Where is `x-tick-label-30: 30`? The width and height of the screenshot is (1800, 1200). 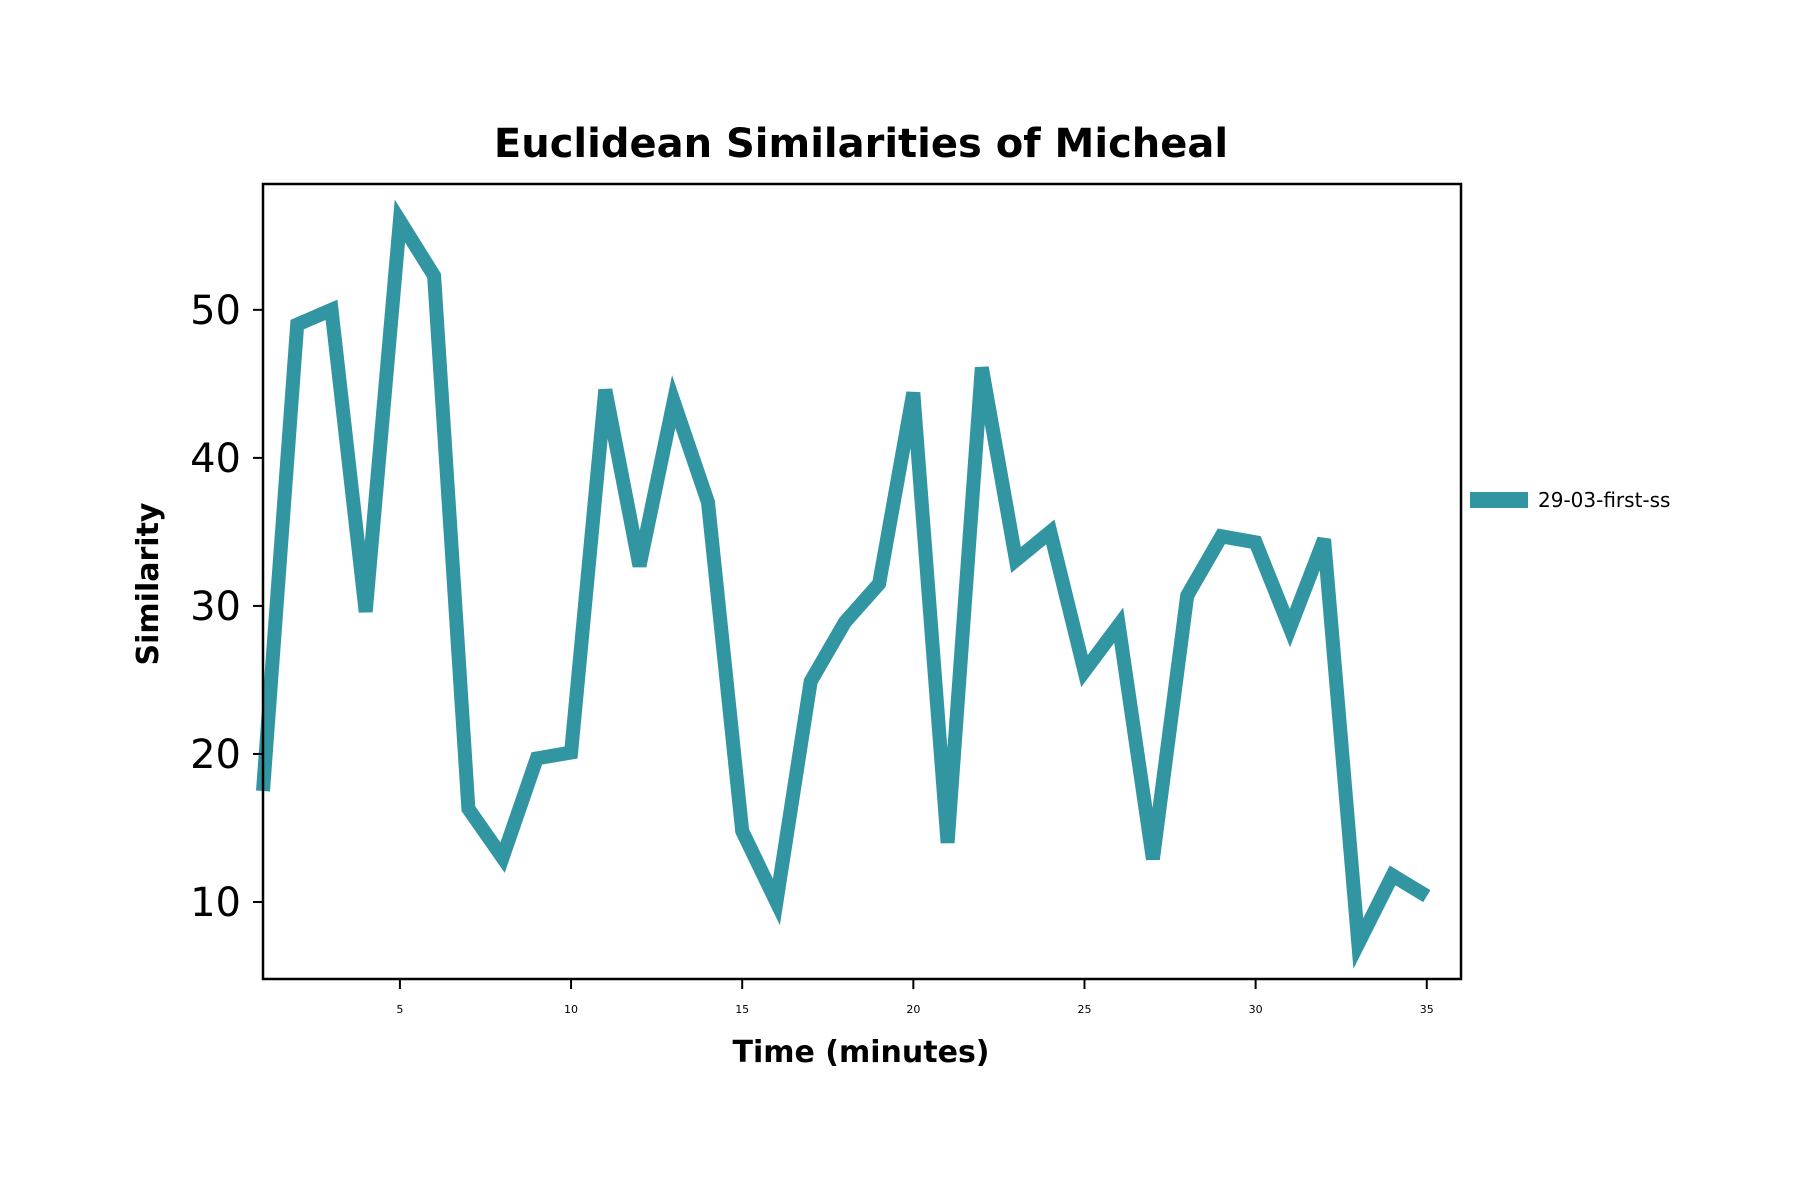 x-tick-label-30: 30 is located at coordinates (1256, 1009).